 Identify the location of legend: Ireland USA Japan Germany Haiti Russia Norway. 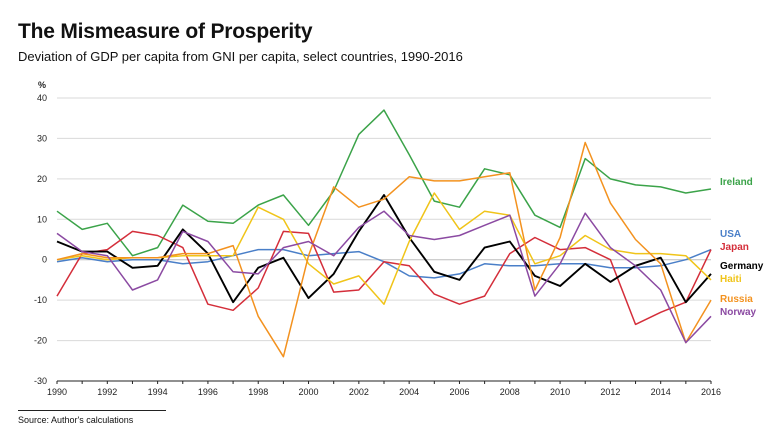
(742, 247).